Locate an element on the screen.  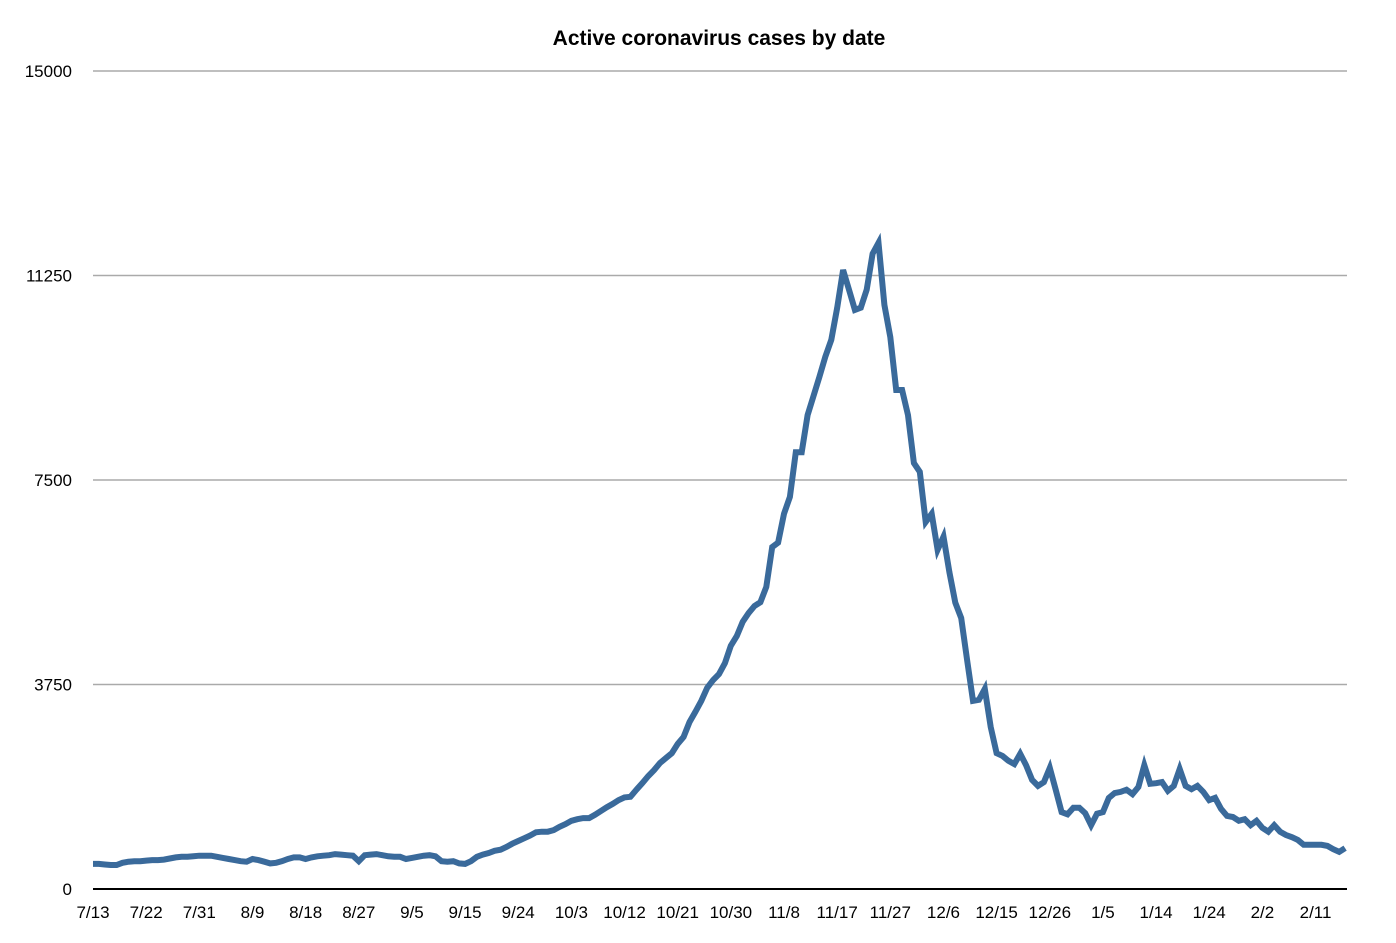
x-tick-label: 12/6 is located at coordinates (943, 912).